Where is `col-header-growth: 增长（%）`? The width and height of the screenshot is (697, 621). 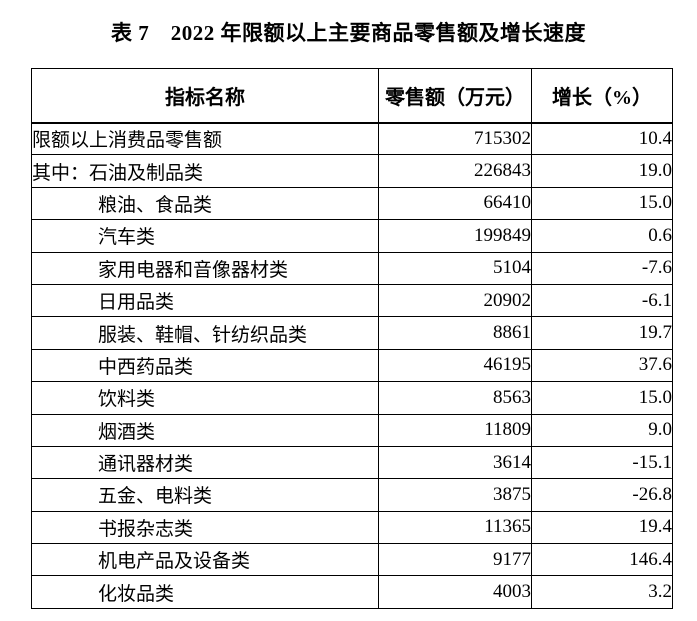 col-header-growth: 增长（%） is located at coordinates (602, 96).